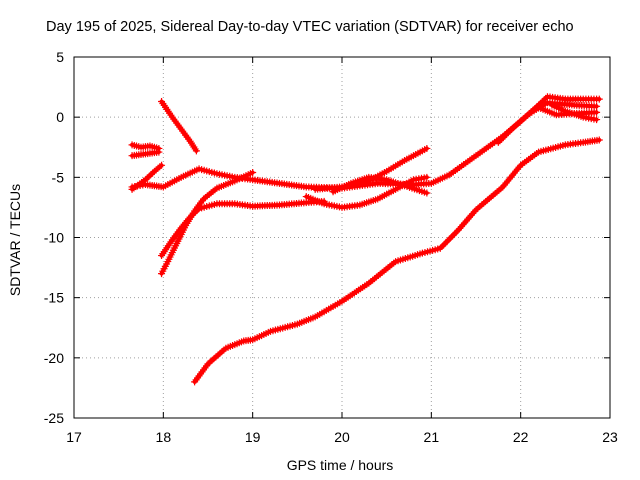 The height and width of the screenshot is (480, 640). What do you see at coordinates (15, 240) in the screenshot?
I see `y-axis-label: SDTVAR / TECUs` at bounding box center [15, 240].